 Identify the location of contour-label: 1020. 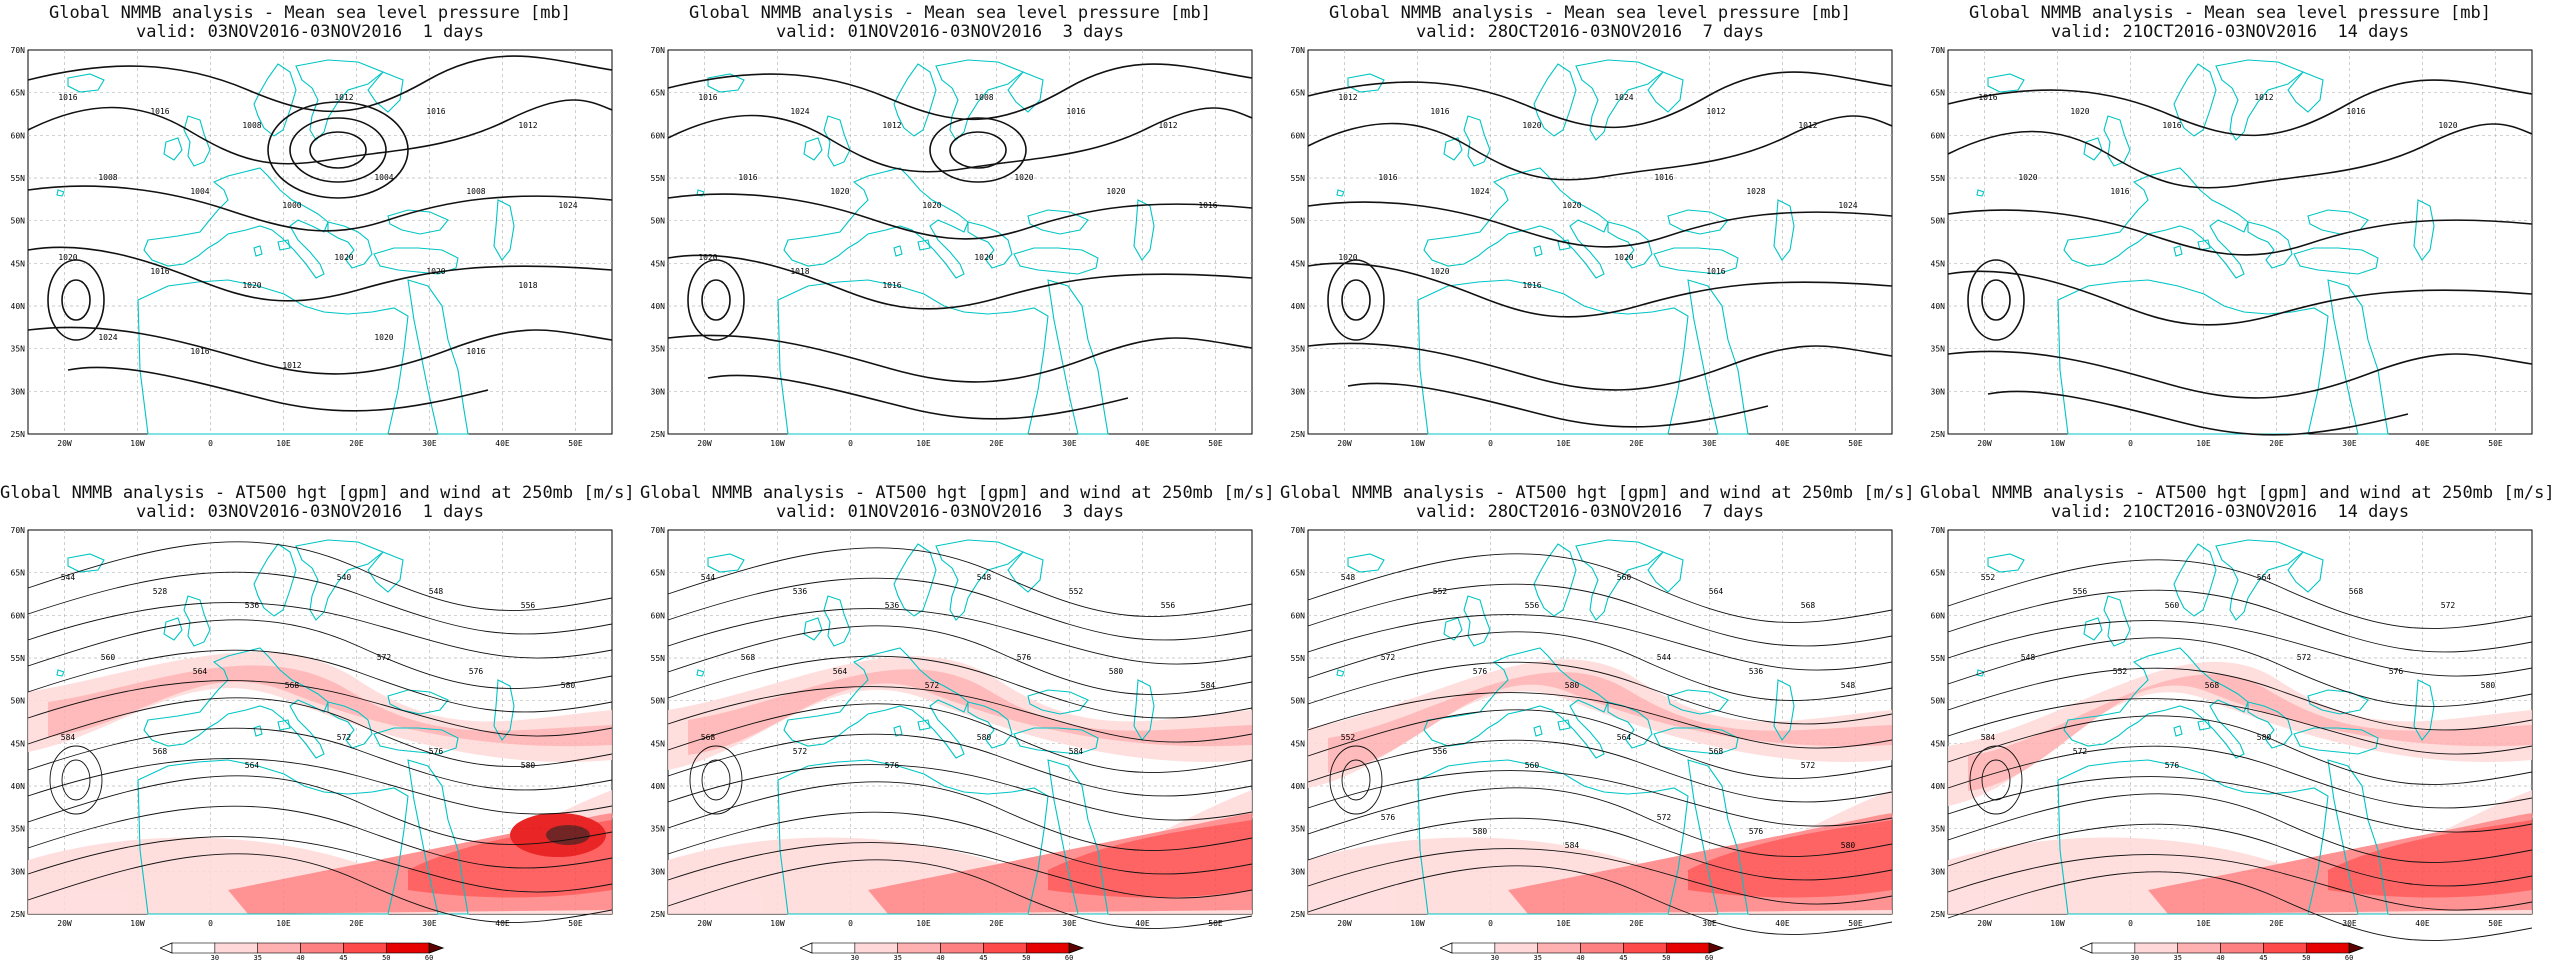
(839, 191).